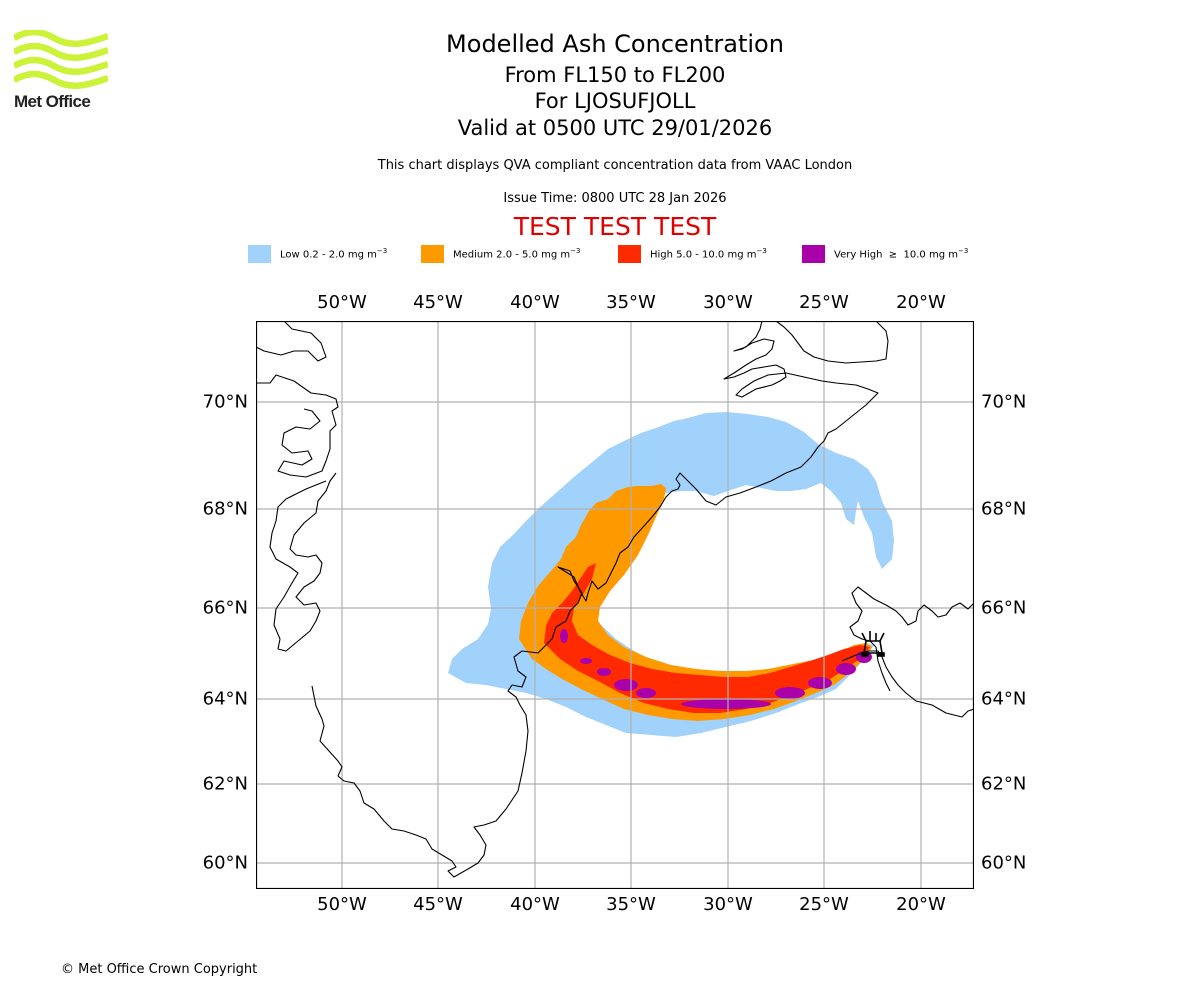  What do you see at coordinates (615, 198) in the screenshot?
I see `issue-time: Issue Time: 0800 UTC 28 Jan 2026` at bounding box center [615, 198].